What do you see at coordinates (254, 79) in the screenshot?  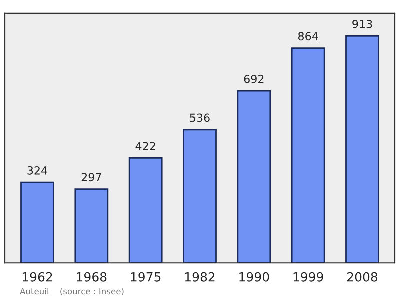 I see `data-label: 692` at bounding box center [254, 79].